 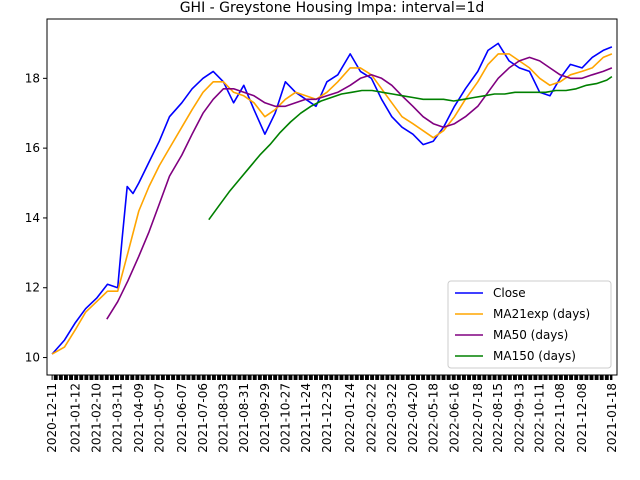 What do you see at coordinates (413, 418) in the screenshot?
I see `x-tick-label: 2022-04-20` at bounding box center [413, 418].